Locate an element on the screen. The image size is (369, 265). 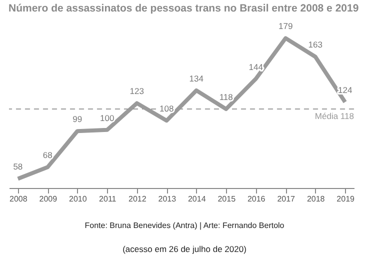
x-tick-label: 2015 is located at coordinates (227, 199).